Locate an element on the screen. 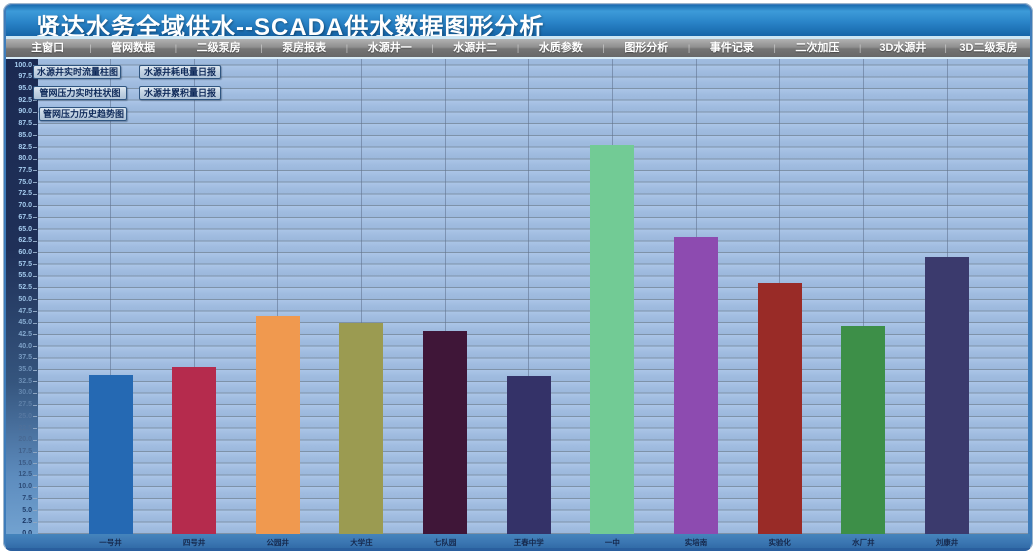  y-axis-tick-label: 85.0 is located at coordinates (25, 135).